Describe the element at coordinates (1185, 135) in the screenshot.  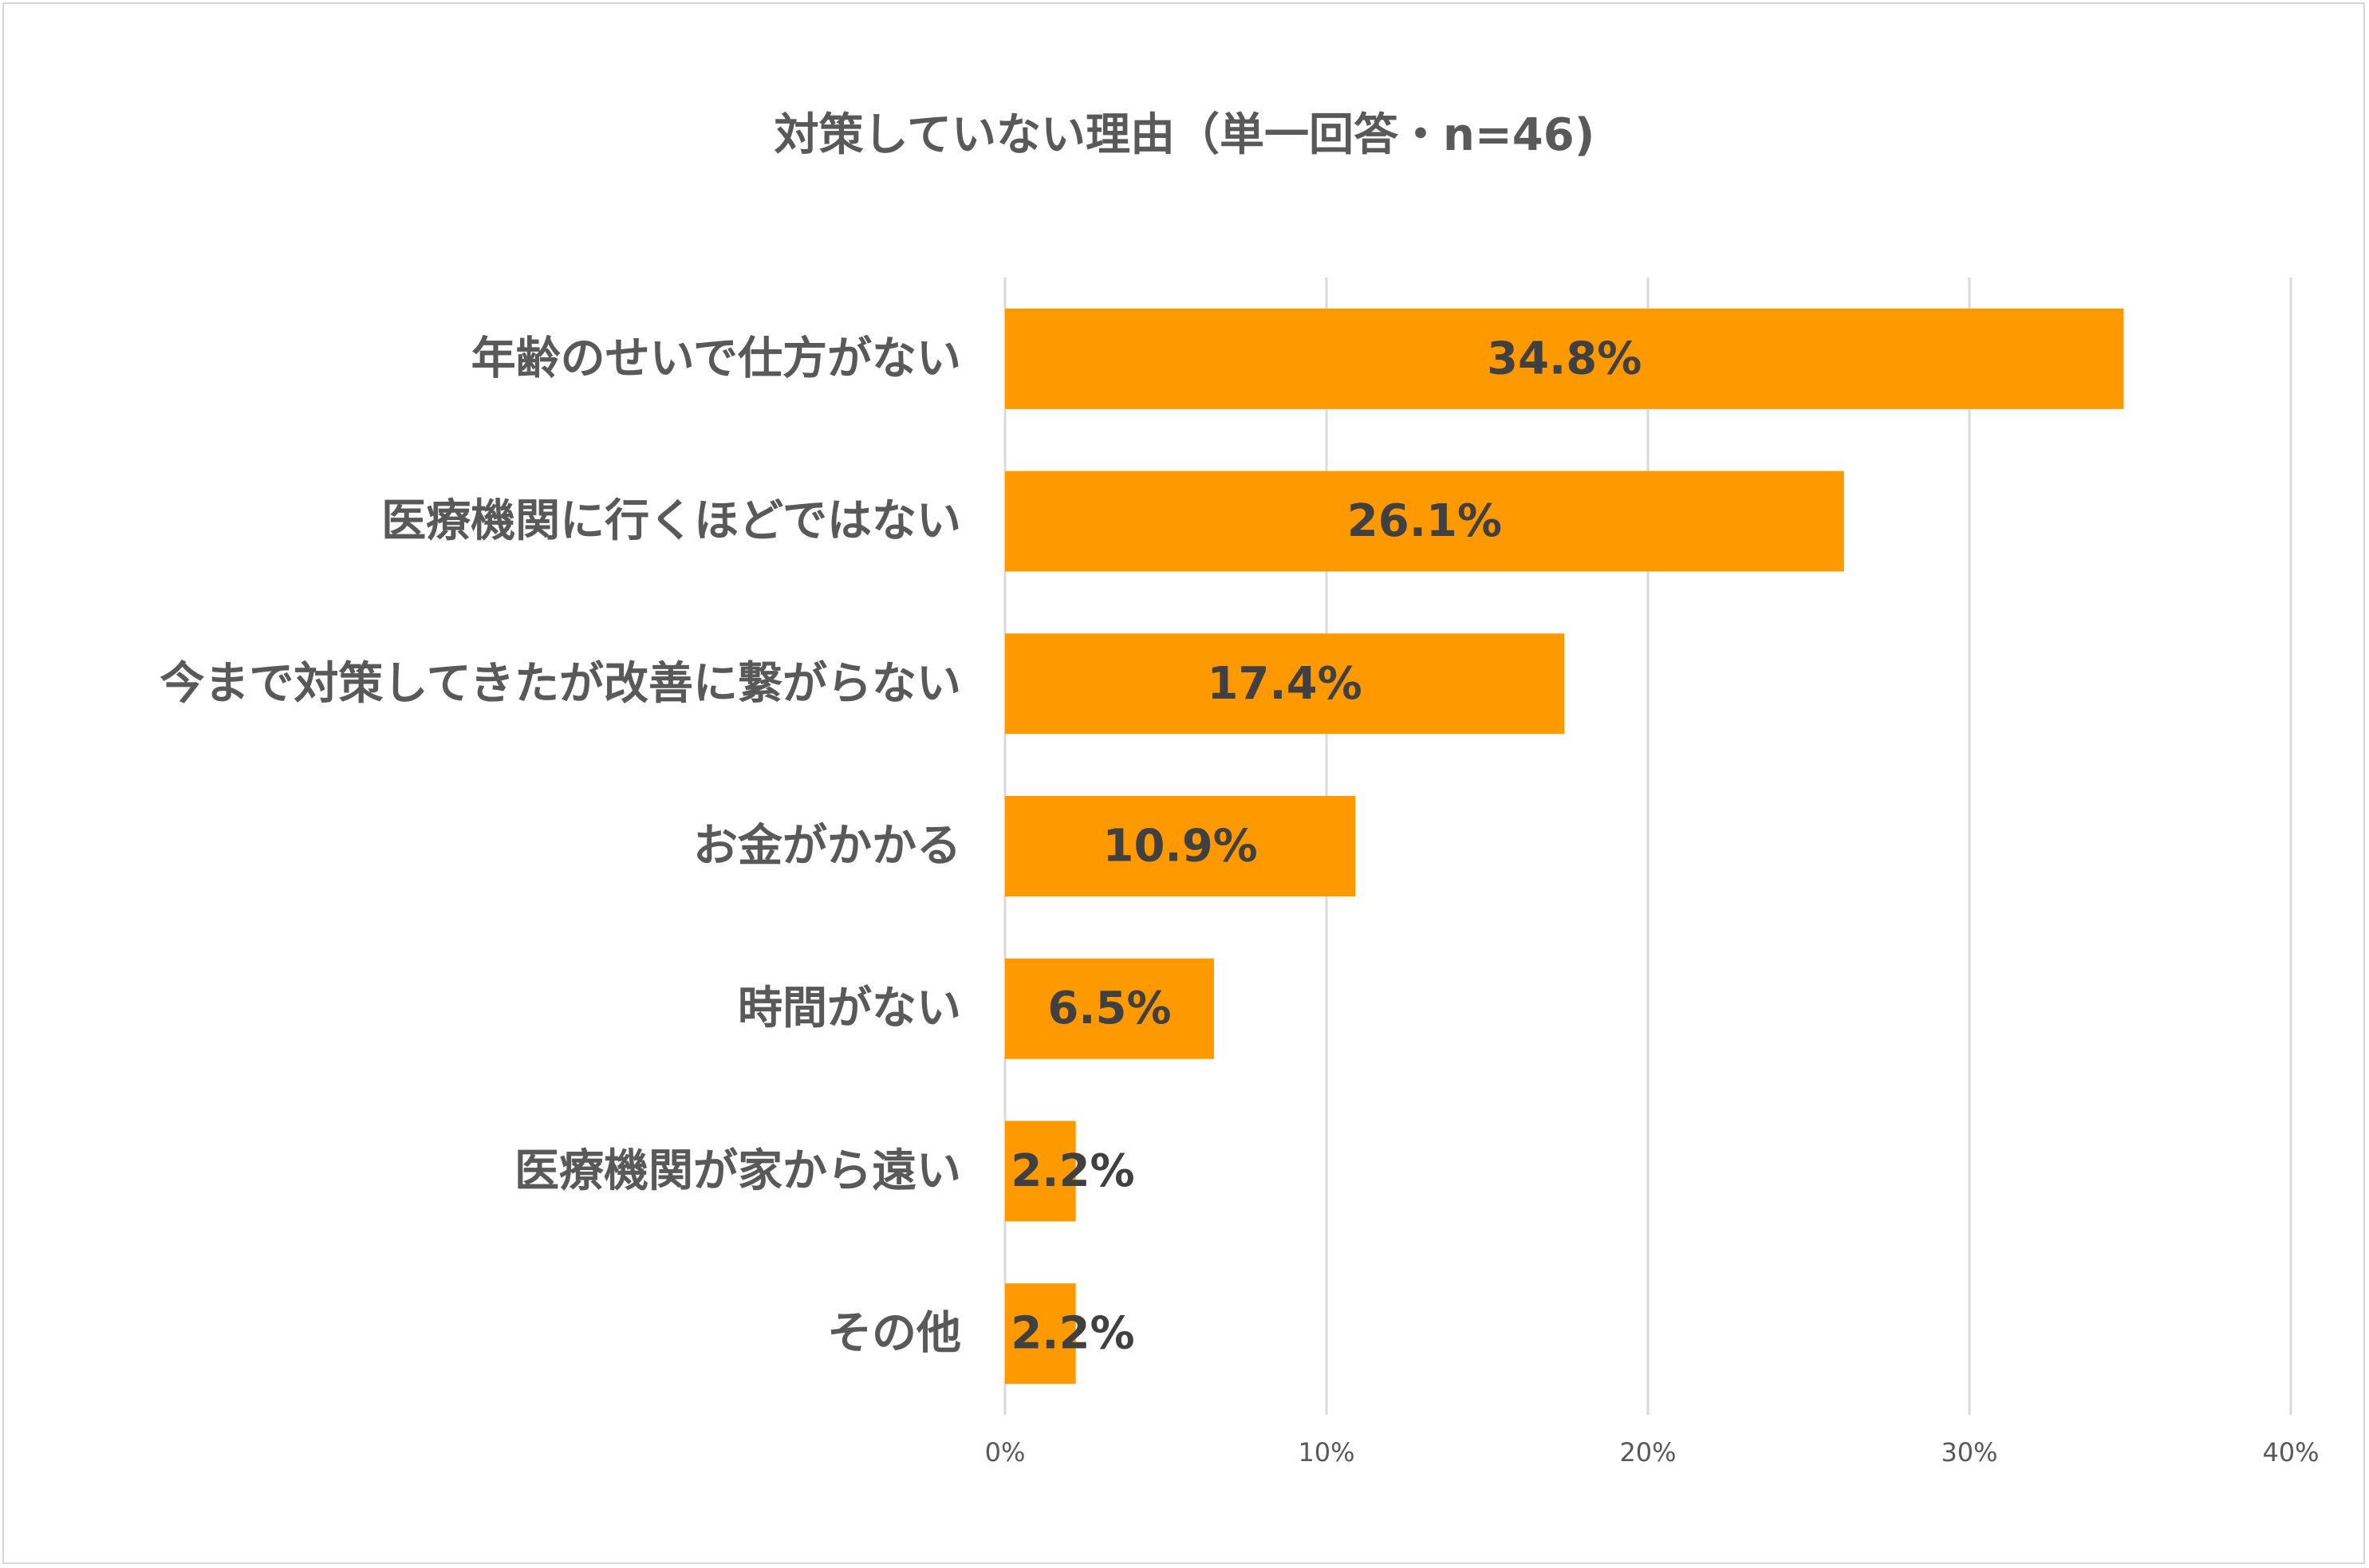
I see `chart-title: 対策していない理由（単一回答・n=46)` at that location.